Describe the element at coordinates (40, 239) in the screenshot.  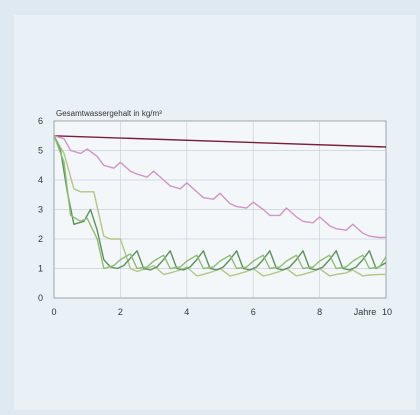
I see `y-tick-label: 2` at that location.